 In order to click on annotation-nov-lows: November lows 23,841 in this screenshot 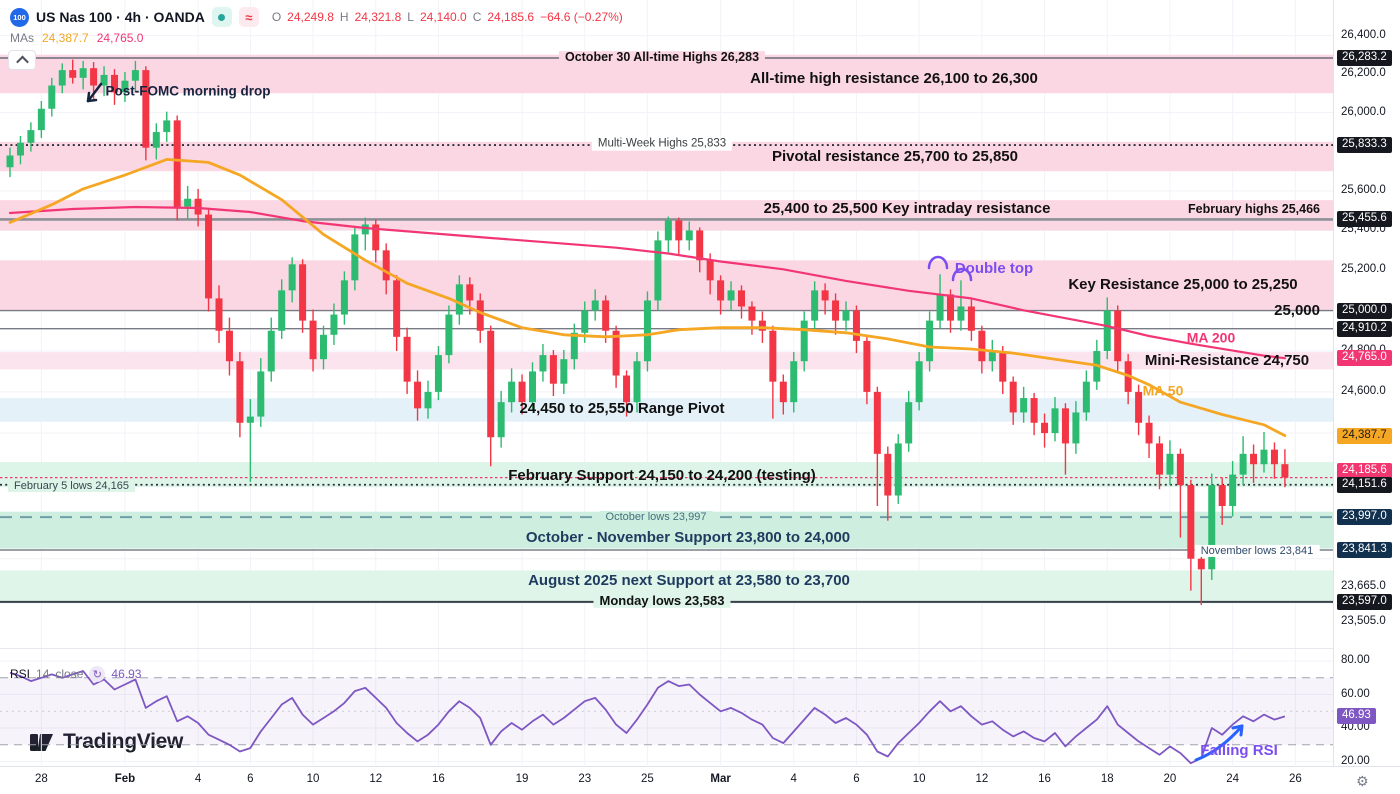, I will do `click(1257, 551)`.